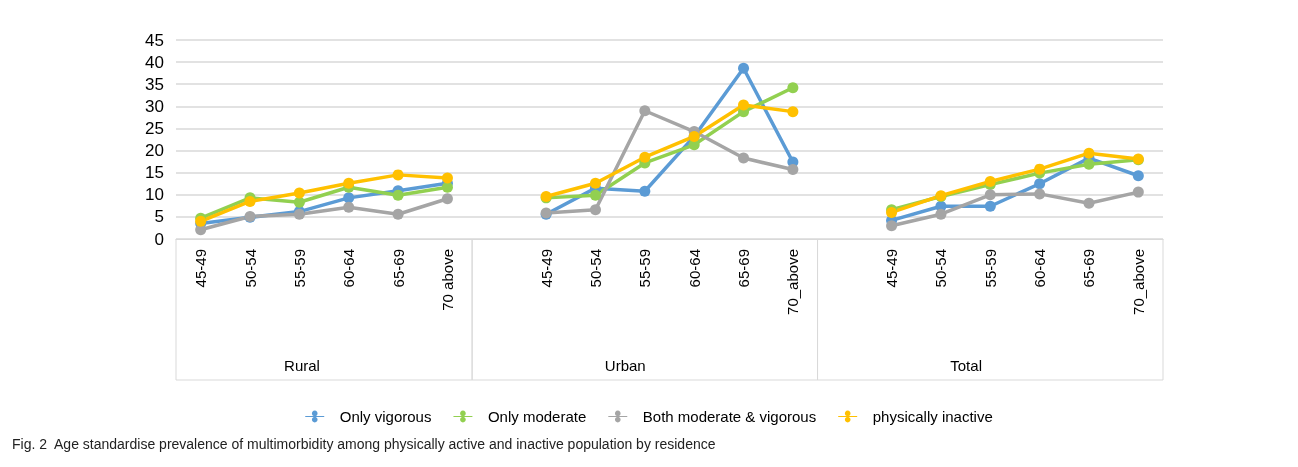 This screenshot has height=467, width=1298. Describe the element at coordinates (154, 62) in the screenshot. I see `y-tick-label: 40` at that location.